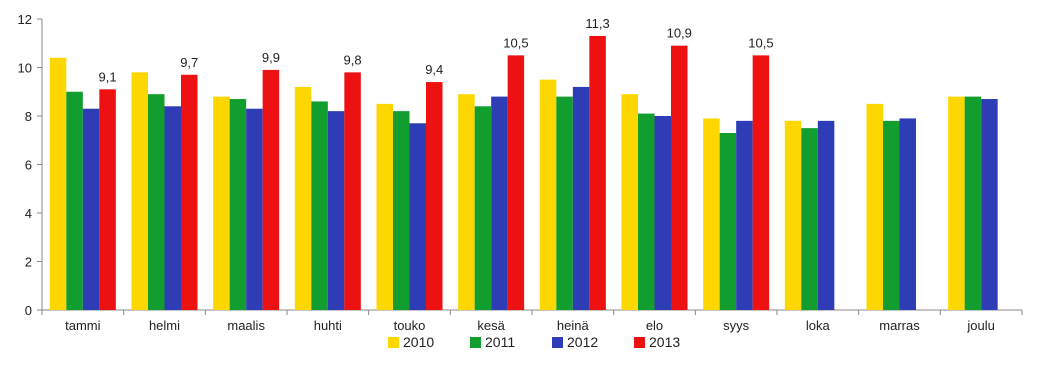 Image resolution: width=1039 pixels, height=366 pixels. Describe the element at coordinates (654, 325) in the screenshot. I see `x-tick-label: elo` at that location.